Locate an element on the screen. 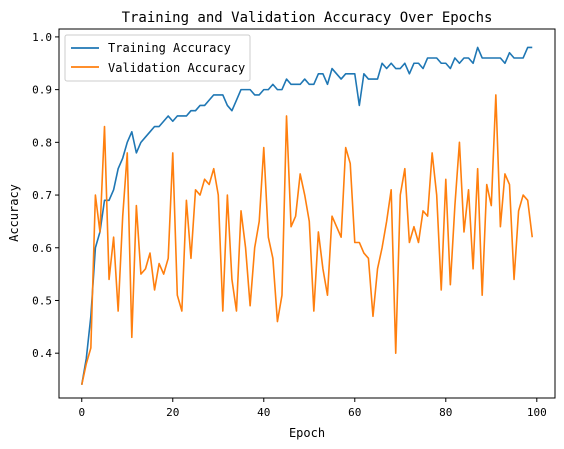 The width and height of the screenshot is (564, 449). x-tick-label: 40 is located at coordinates (263, 412).